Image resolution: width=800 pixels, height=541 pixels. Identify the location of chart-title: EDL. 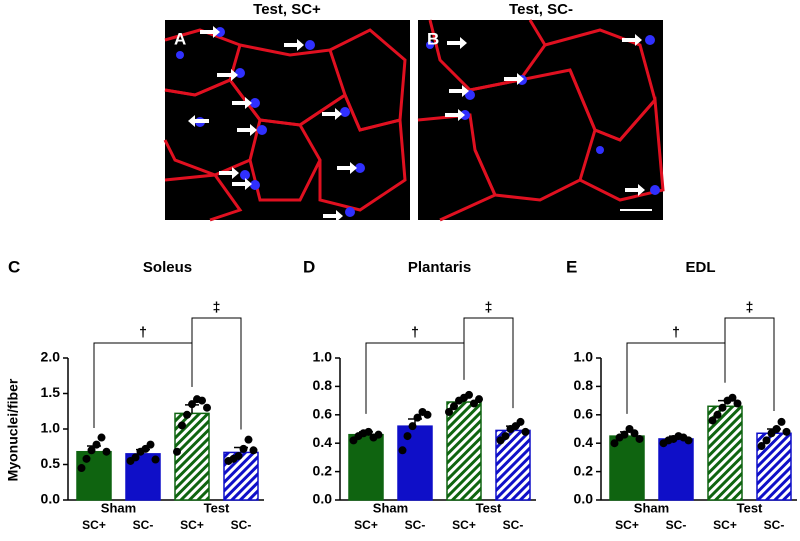
(701, 267).